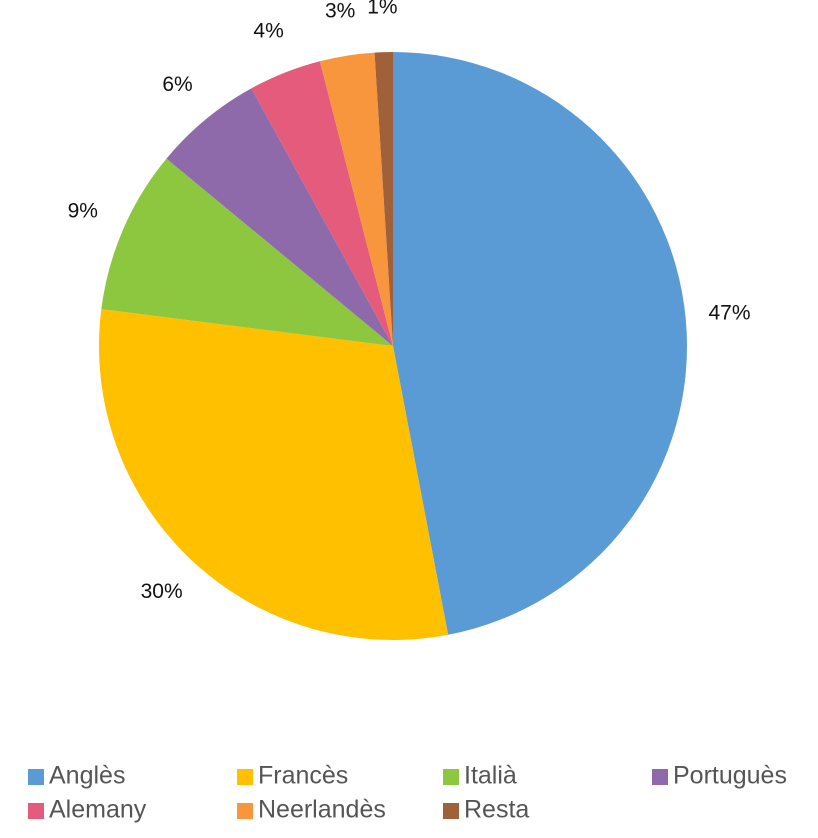 The width and height of the screenshot is (818, 838). I want to click on data-label: 3%, so click(340, 11).